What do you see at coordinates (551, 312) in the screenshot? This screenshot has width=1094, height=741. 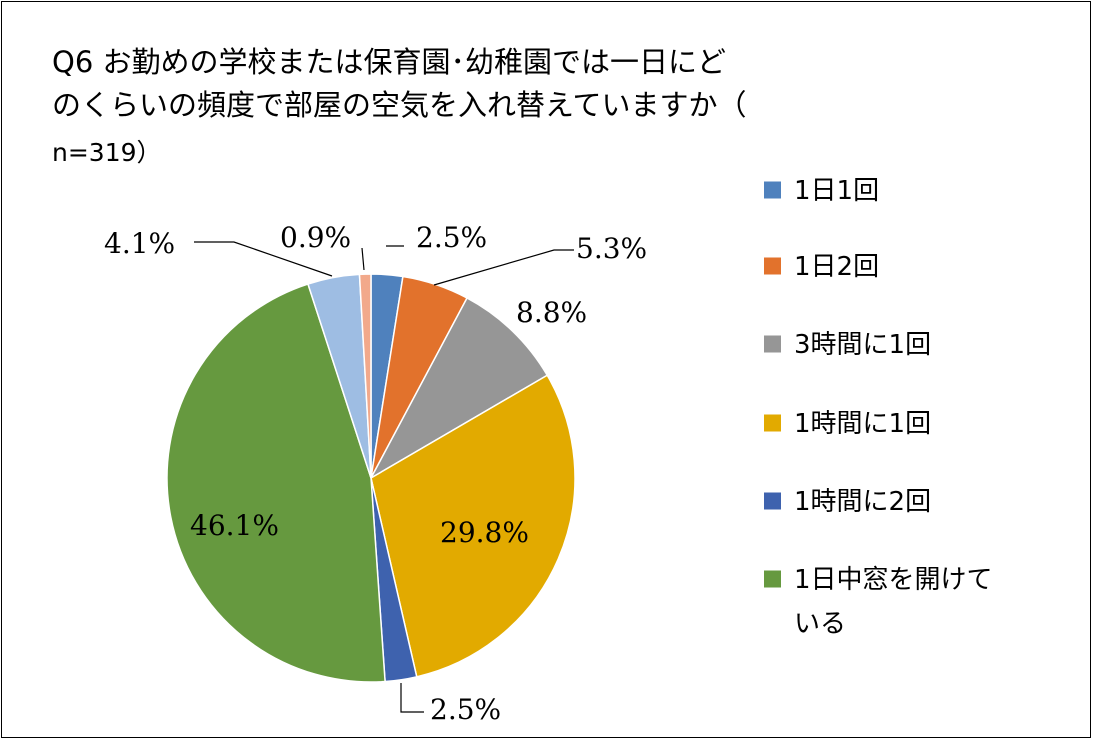 I see `data-label-3: 8.8%` at bounding box center [551, 312].